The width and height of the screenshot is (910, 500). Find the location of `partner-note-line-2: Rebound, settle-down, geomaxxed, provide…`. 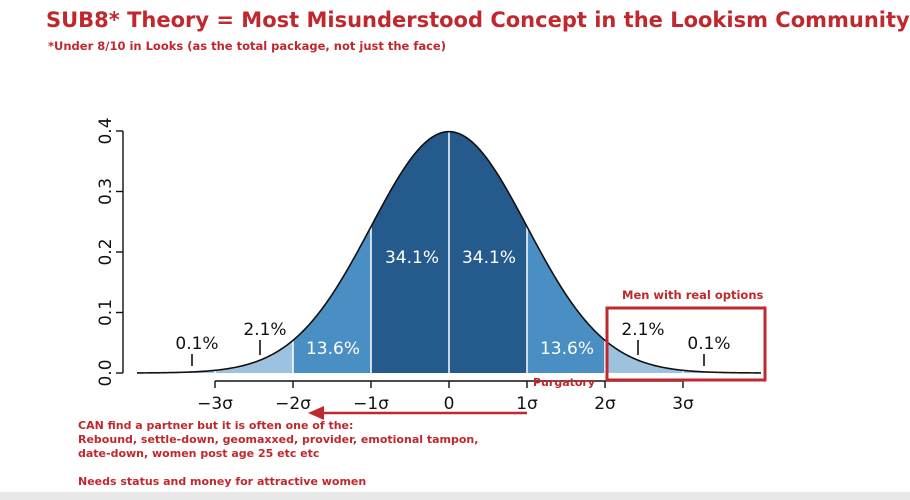

partner-note-line-2: Rebound, settle-down, geomaxxed, provide… is located at coordinates (278, 439).